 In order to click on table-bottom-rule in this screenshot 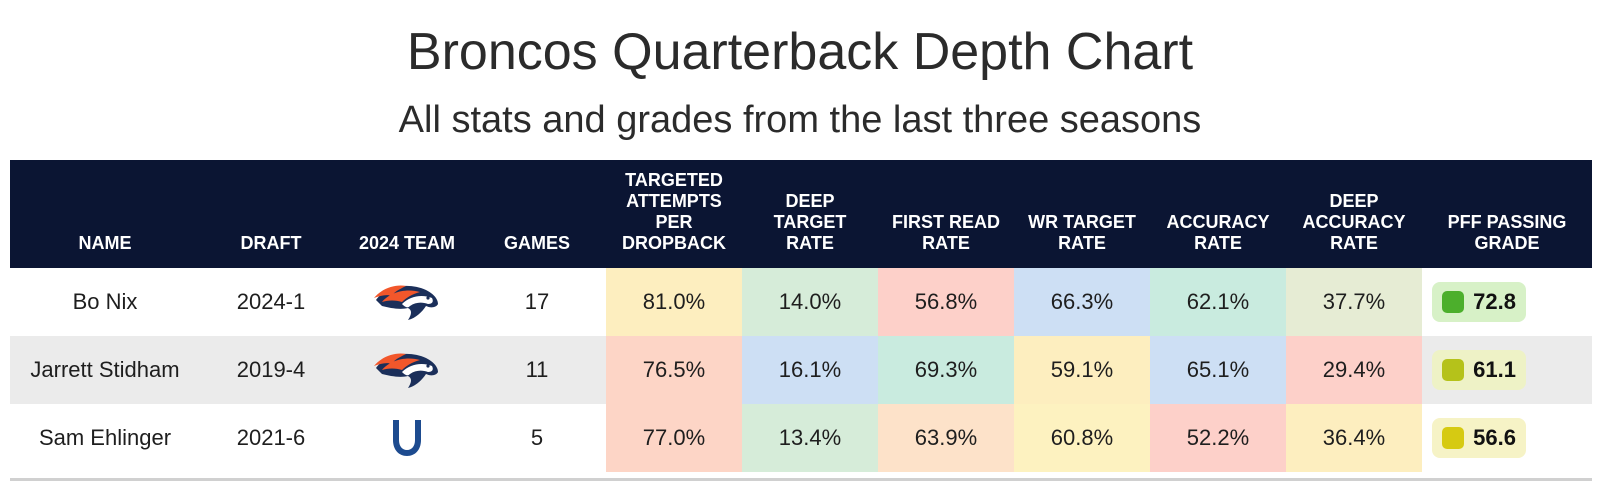, I will do `click(801, 479)`.